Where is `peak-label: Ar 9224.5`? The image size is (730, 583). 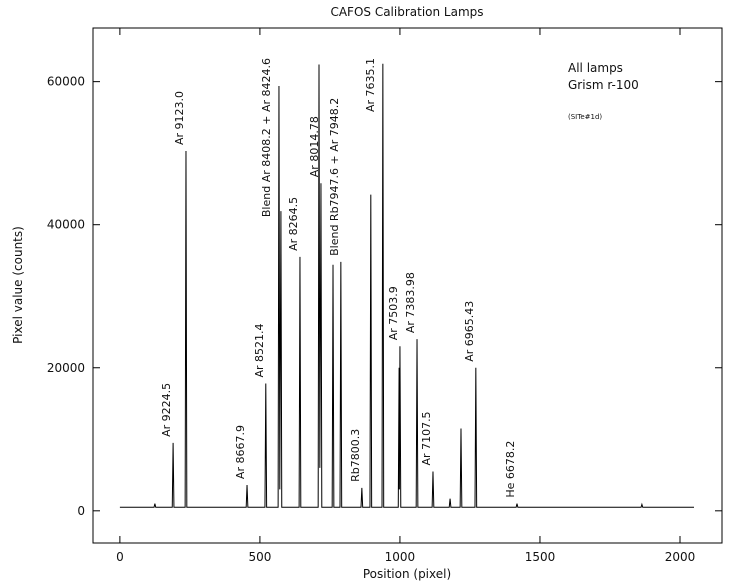
peak-label: Ar 9224.5 is located at coordinates (166, 410).